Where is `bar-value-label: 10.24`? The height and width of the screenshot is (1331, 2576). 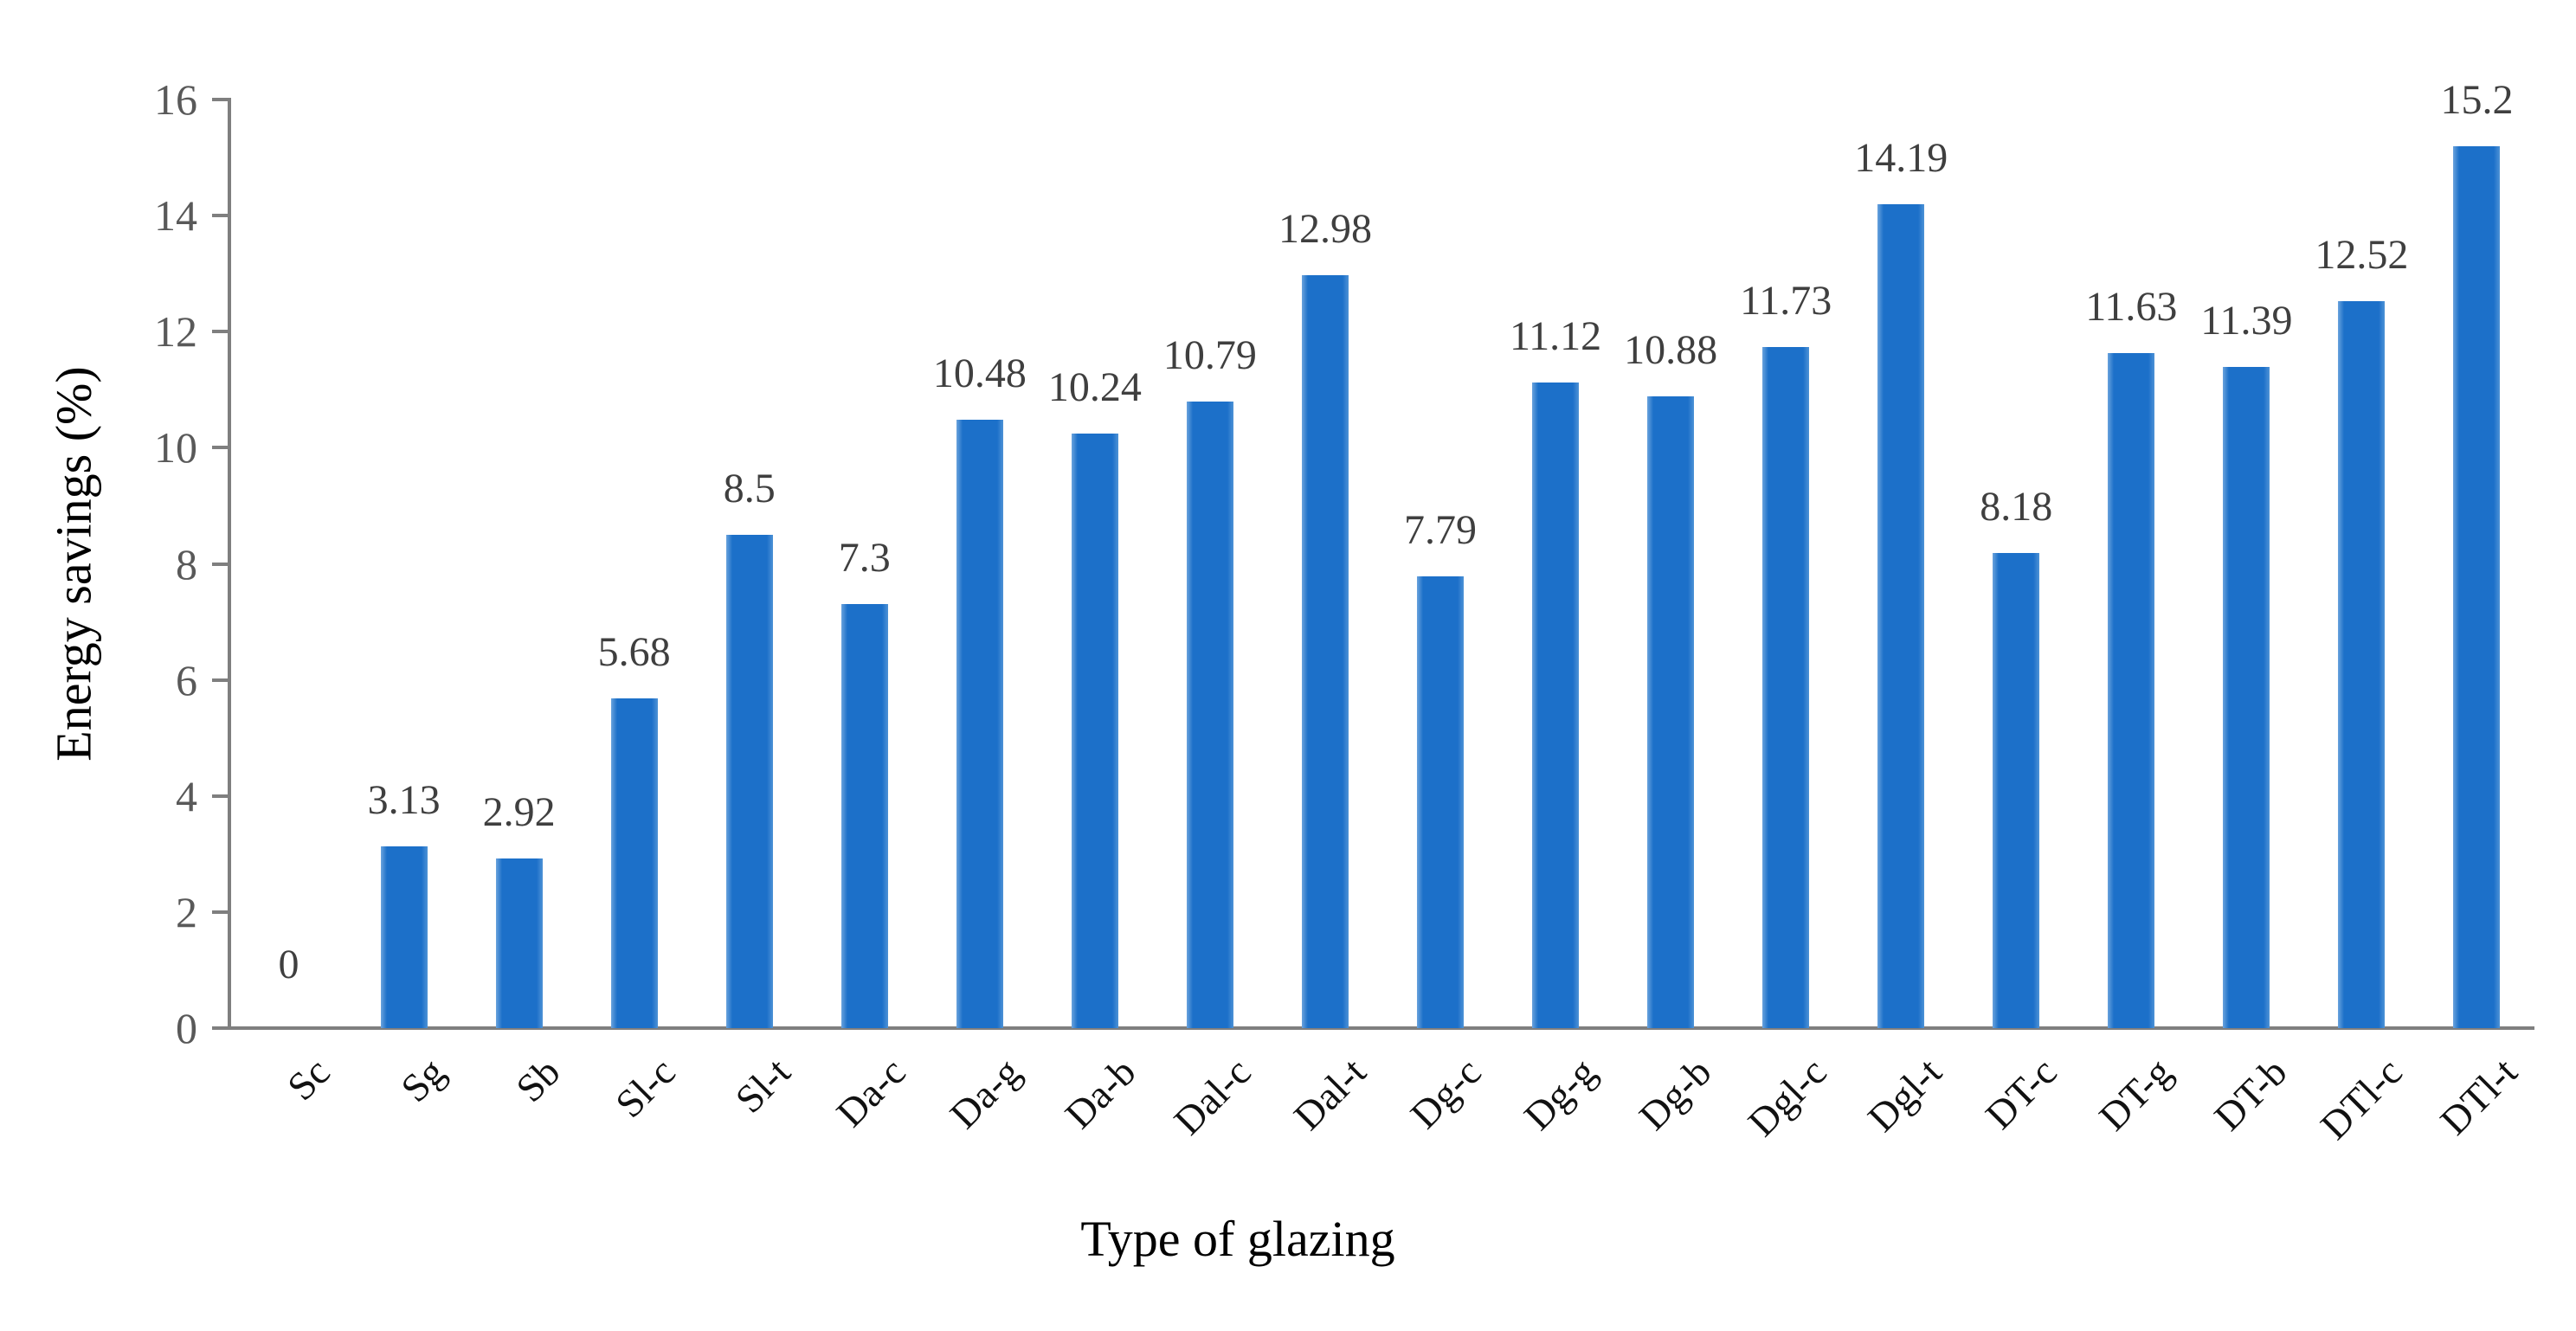
bar-value-label: 10.24 is located at coordinates (1094, 387).